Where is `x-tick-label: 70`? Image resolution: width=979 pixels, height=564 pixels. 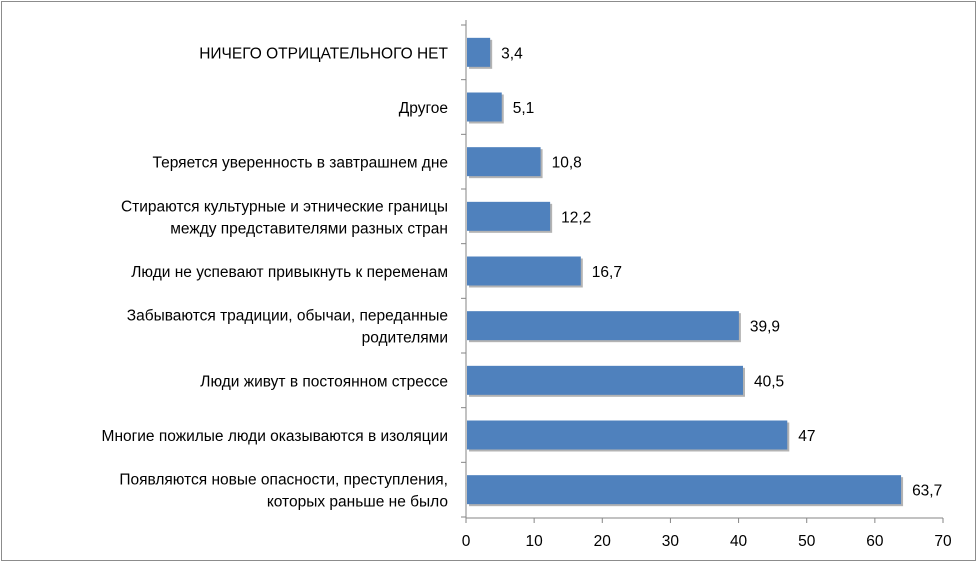
x-tick-label: 70 is located at coordinates (943, 541).